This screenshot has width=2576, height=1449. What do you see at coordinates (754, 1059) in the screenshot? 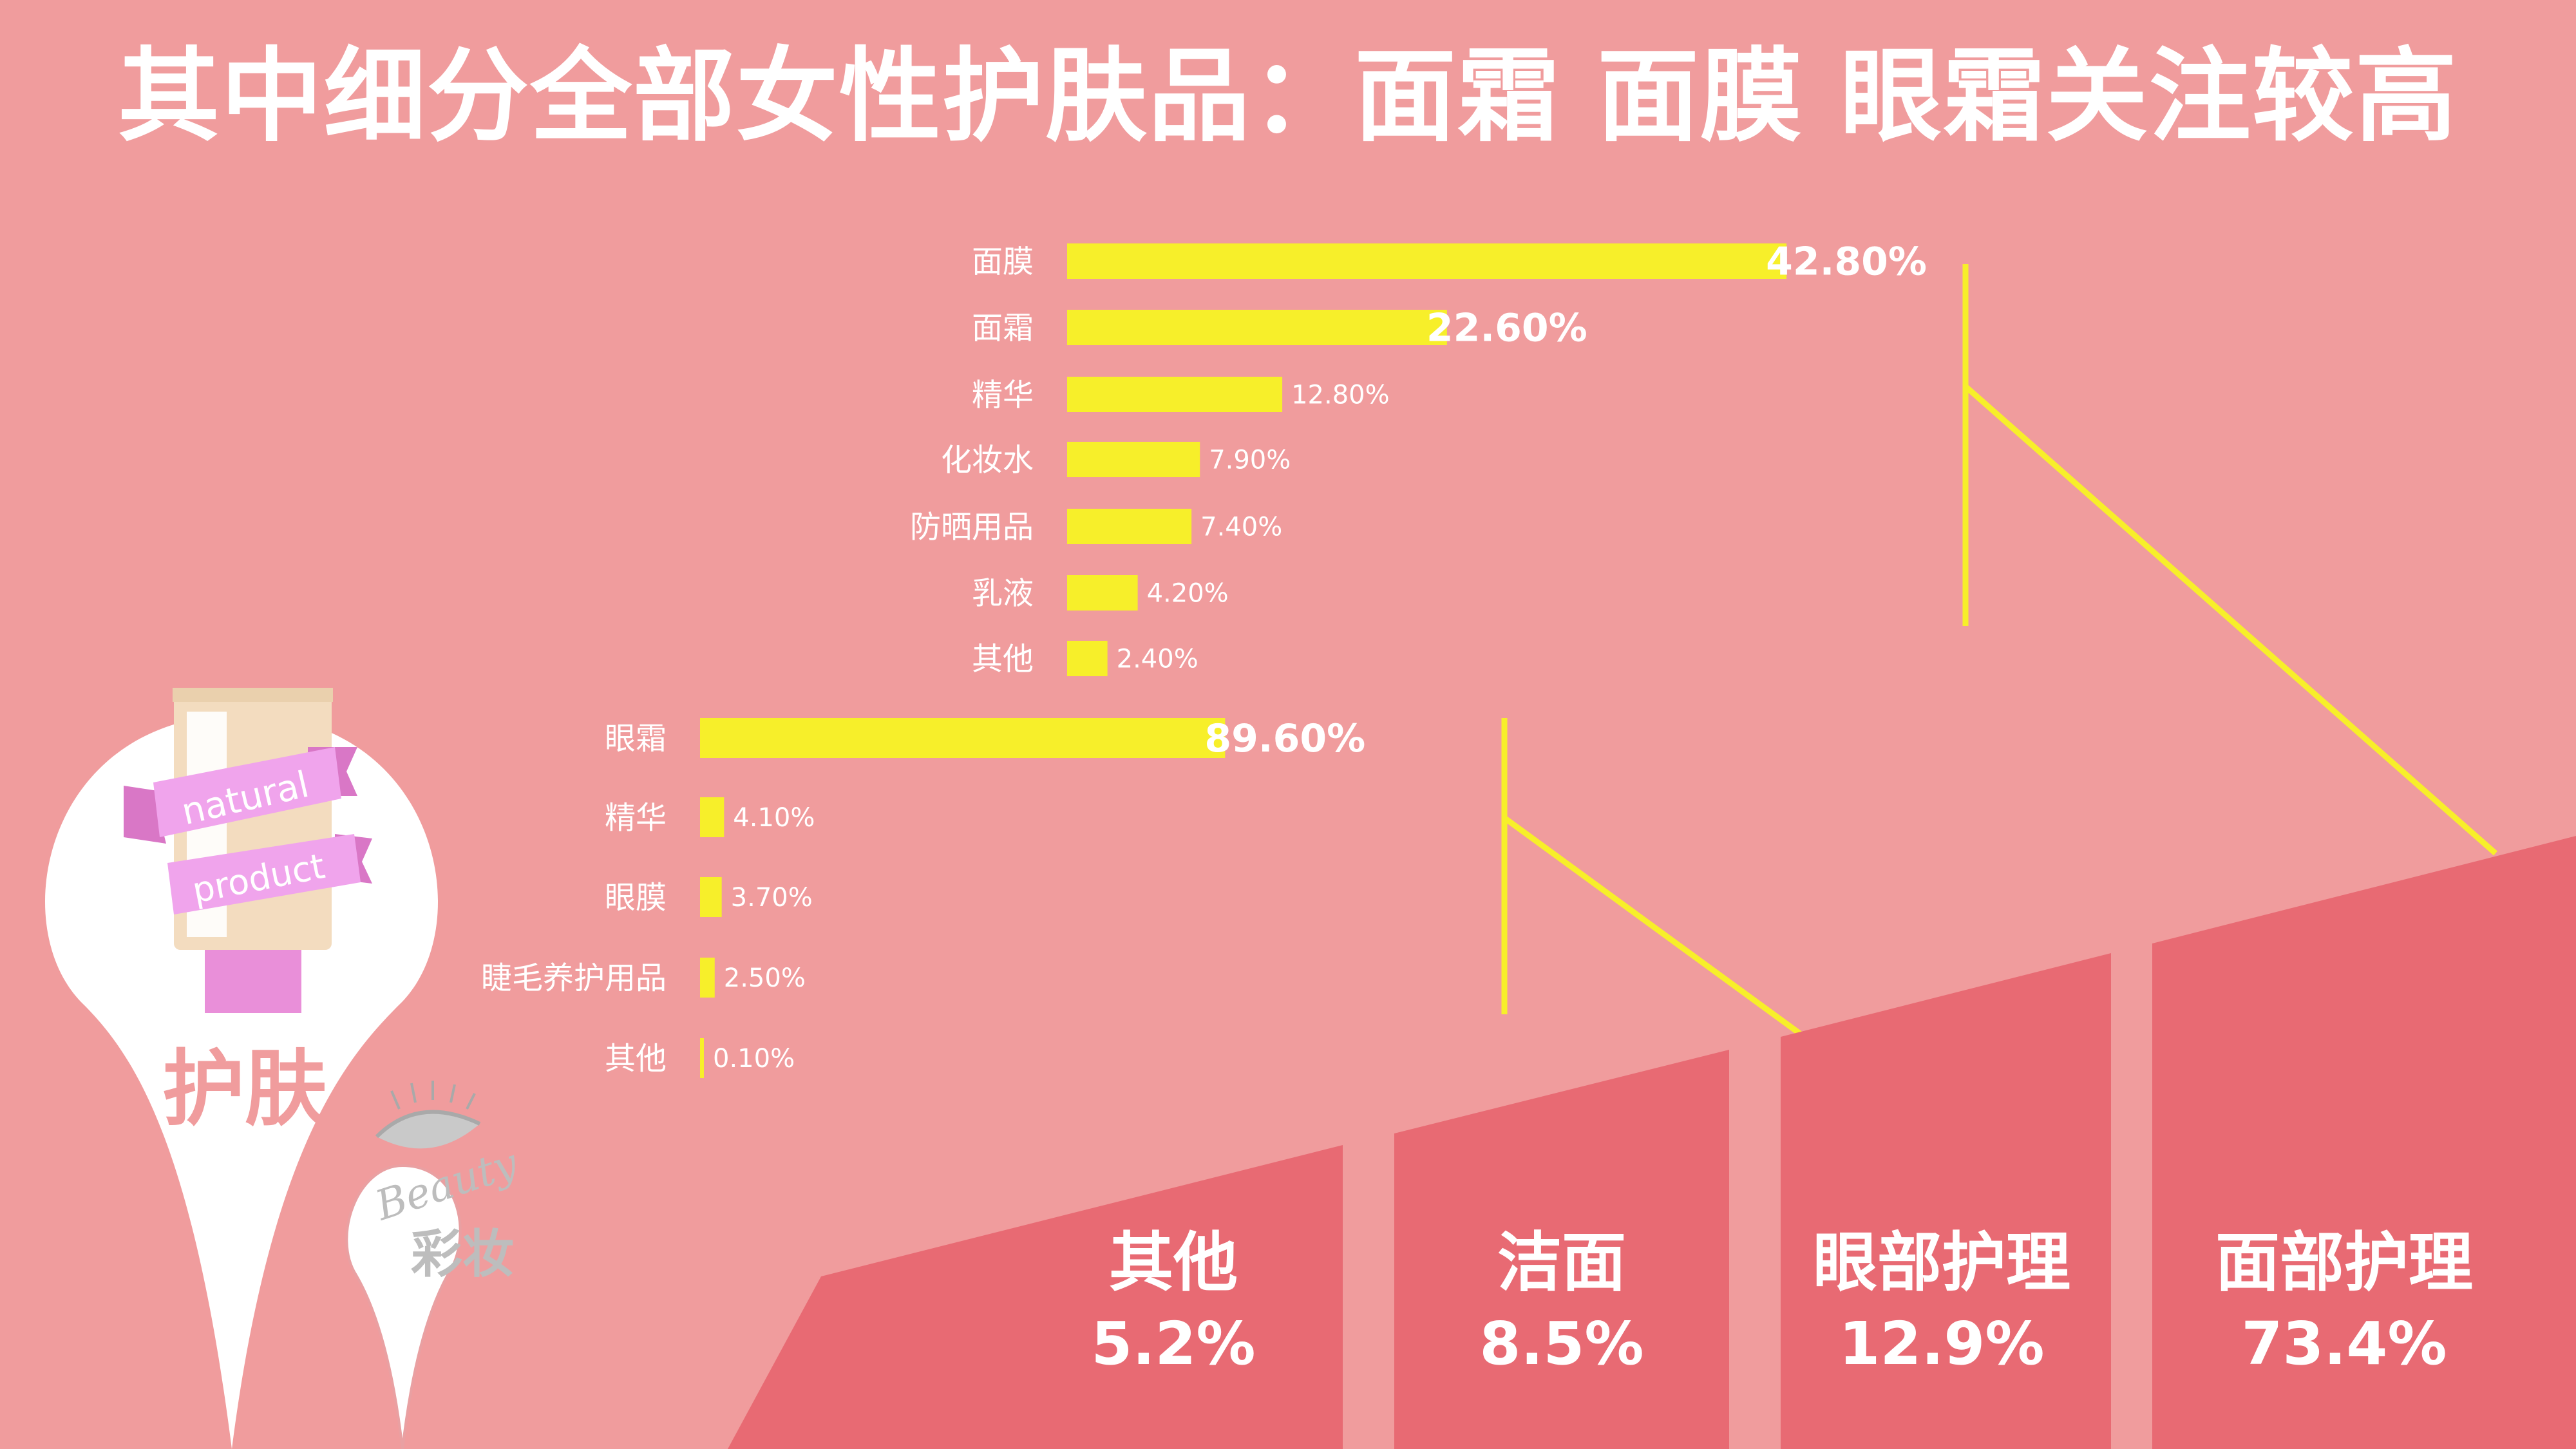
I see `eye-value-label: 0.10%` at bounding box center [754, 1059].